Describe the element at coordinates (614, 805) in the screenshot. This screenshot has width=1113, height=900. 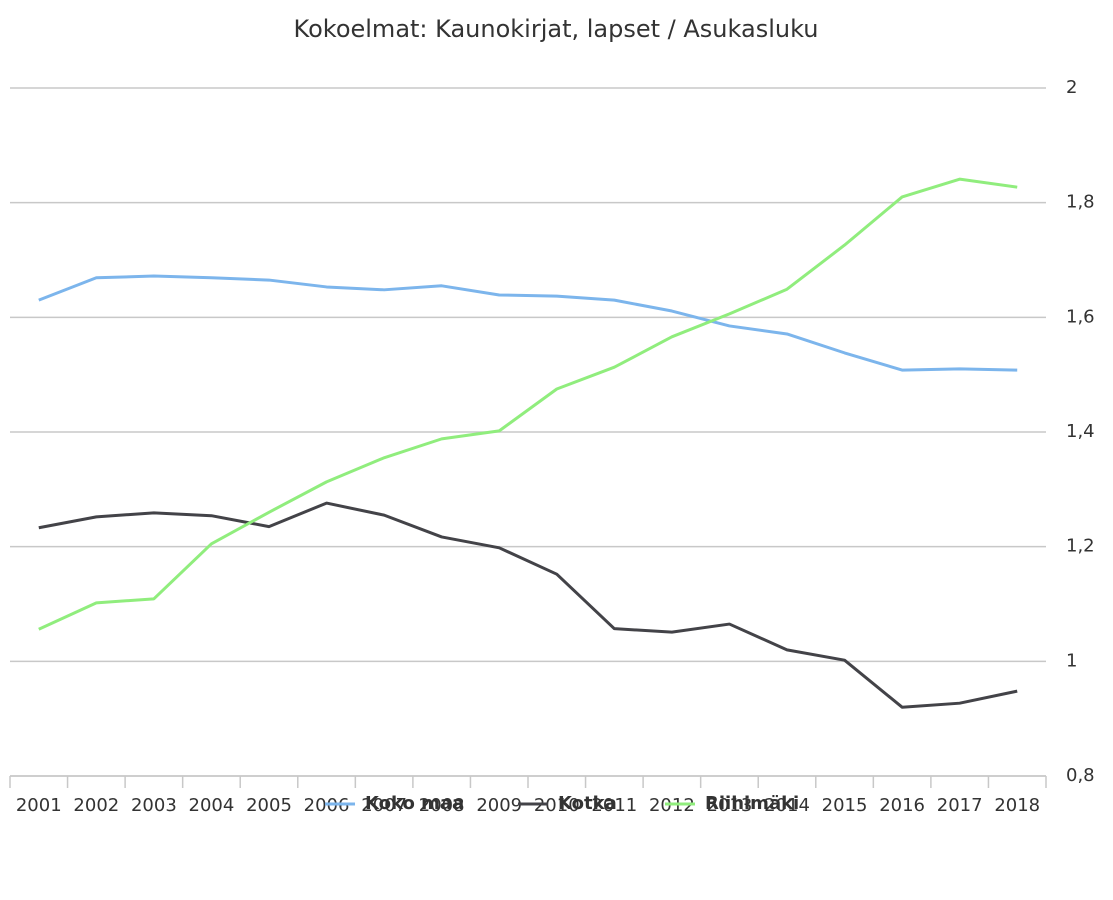
I see `x-tick-label: 2011` at that location.